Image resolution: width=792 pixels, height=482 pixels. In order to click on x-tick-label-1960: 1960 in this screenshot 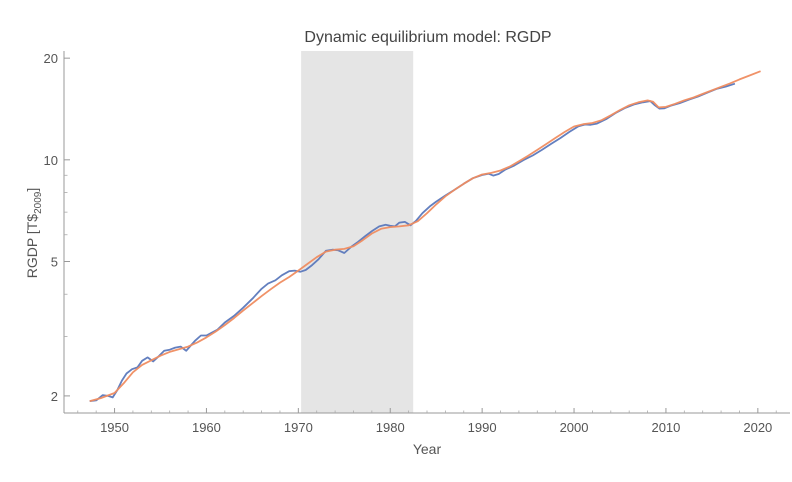, I will do `click(206, 427)`.